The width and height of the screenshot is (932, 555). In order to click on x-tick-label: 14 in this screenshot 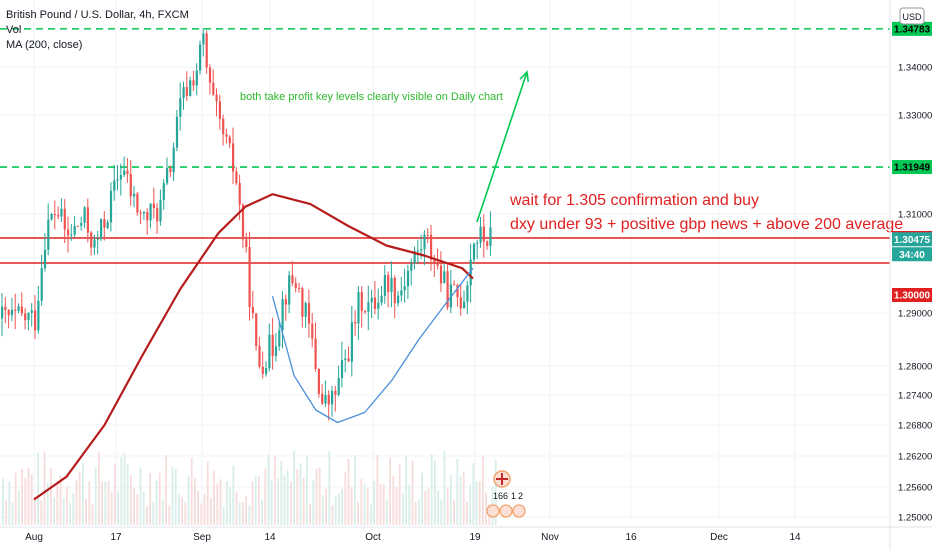, I will do `click(795, 537)`.